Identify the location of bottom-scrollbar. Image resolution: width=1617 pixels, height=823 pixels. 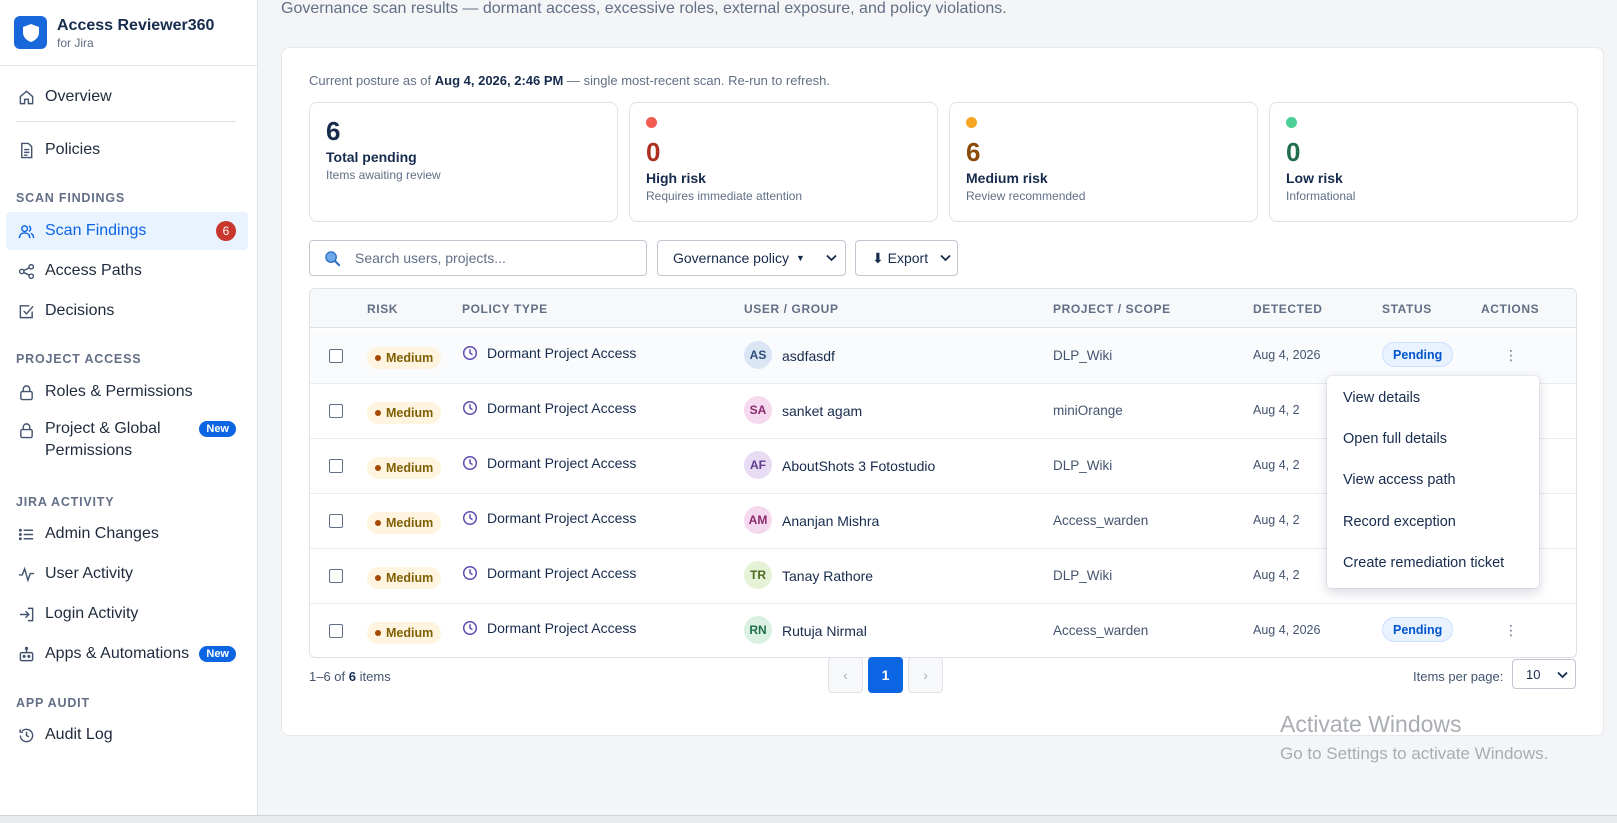
(808, 819).